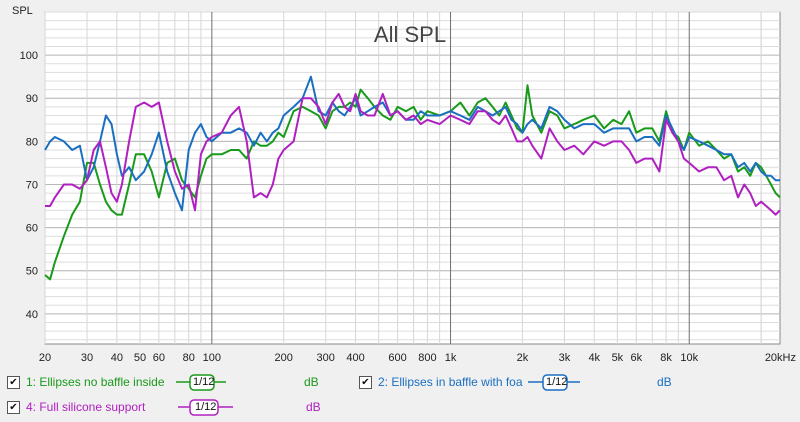 This screenshot has width=800, height=422. I want to click on legend-item-1: ✔ 1: Ellipses no baffle inside, so click(86, 382).